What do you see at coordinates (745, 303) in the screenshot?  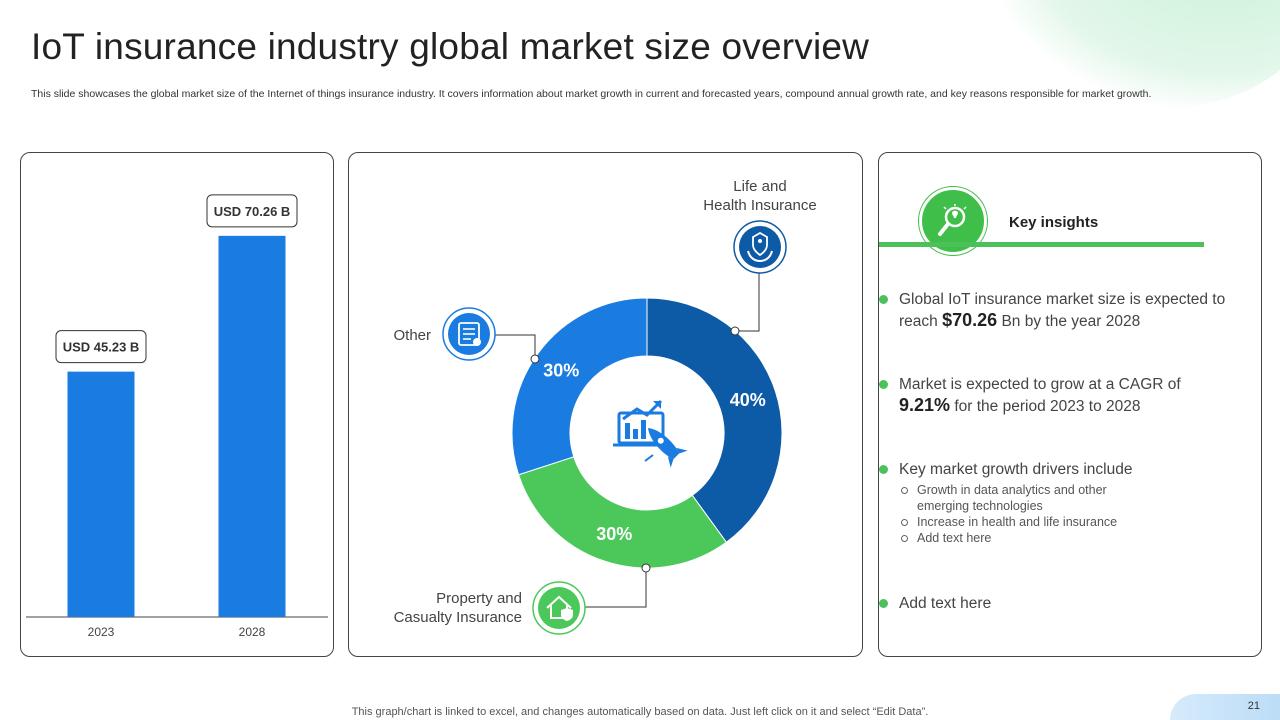 I see `life-connector` at bounding box center [745, 303].